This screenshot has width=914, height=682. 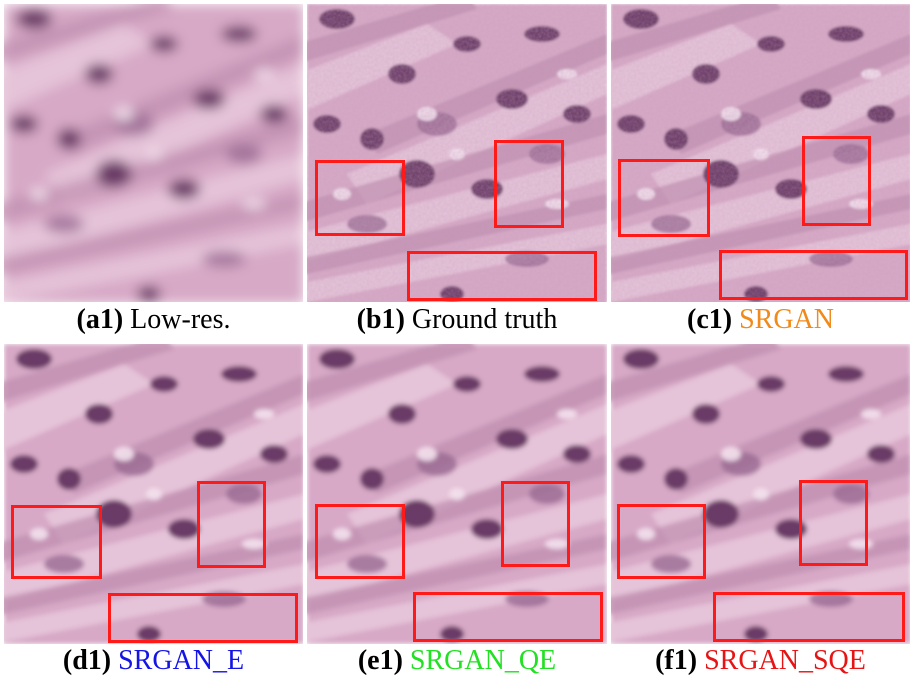 I want to click on panel-e1-image, so click(x=457, y=494).